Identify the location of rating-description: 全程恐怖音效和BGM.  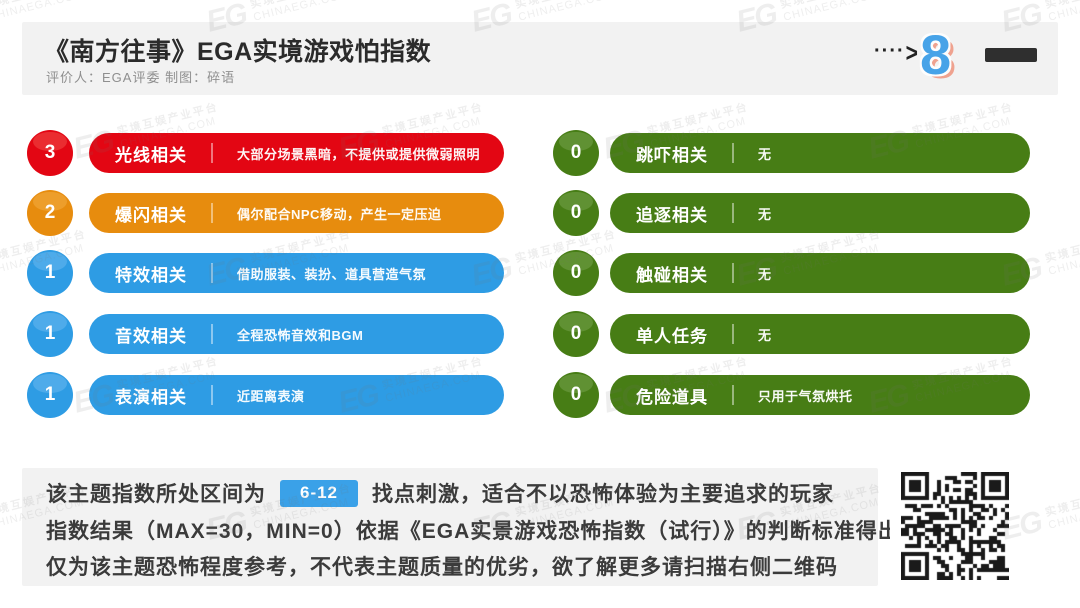
(300, 335).